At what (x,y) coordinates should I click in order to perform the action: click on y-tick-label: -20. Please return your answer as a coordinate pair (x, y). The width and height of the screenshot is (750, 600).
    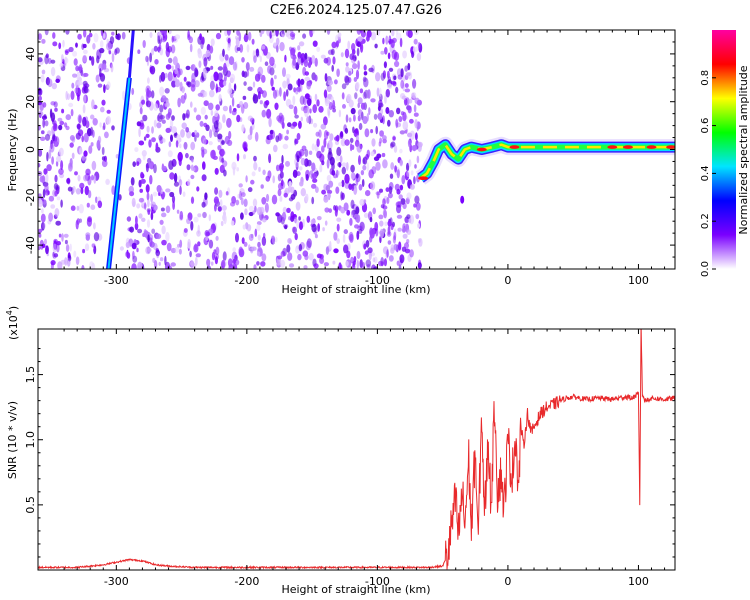
    Looking at the image, I should click on (30, 197).